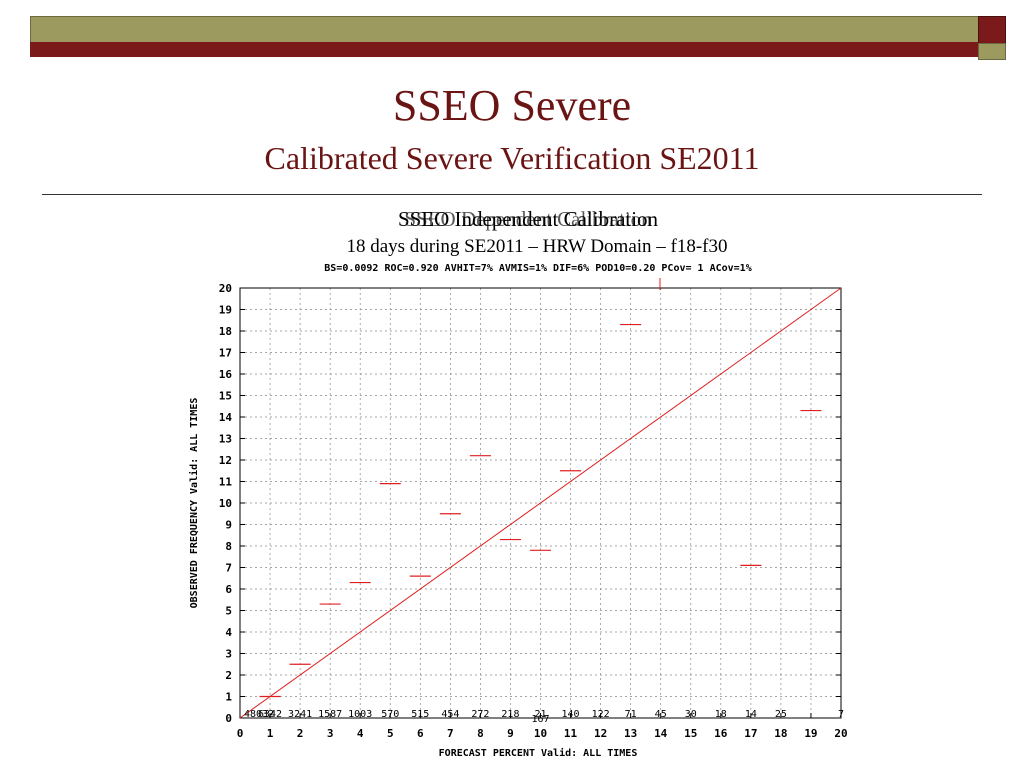  I want to click on x-tick-label: 20, so click(840, 733).